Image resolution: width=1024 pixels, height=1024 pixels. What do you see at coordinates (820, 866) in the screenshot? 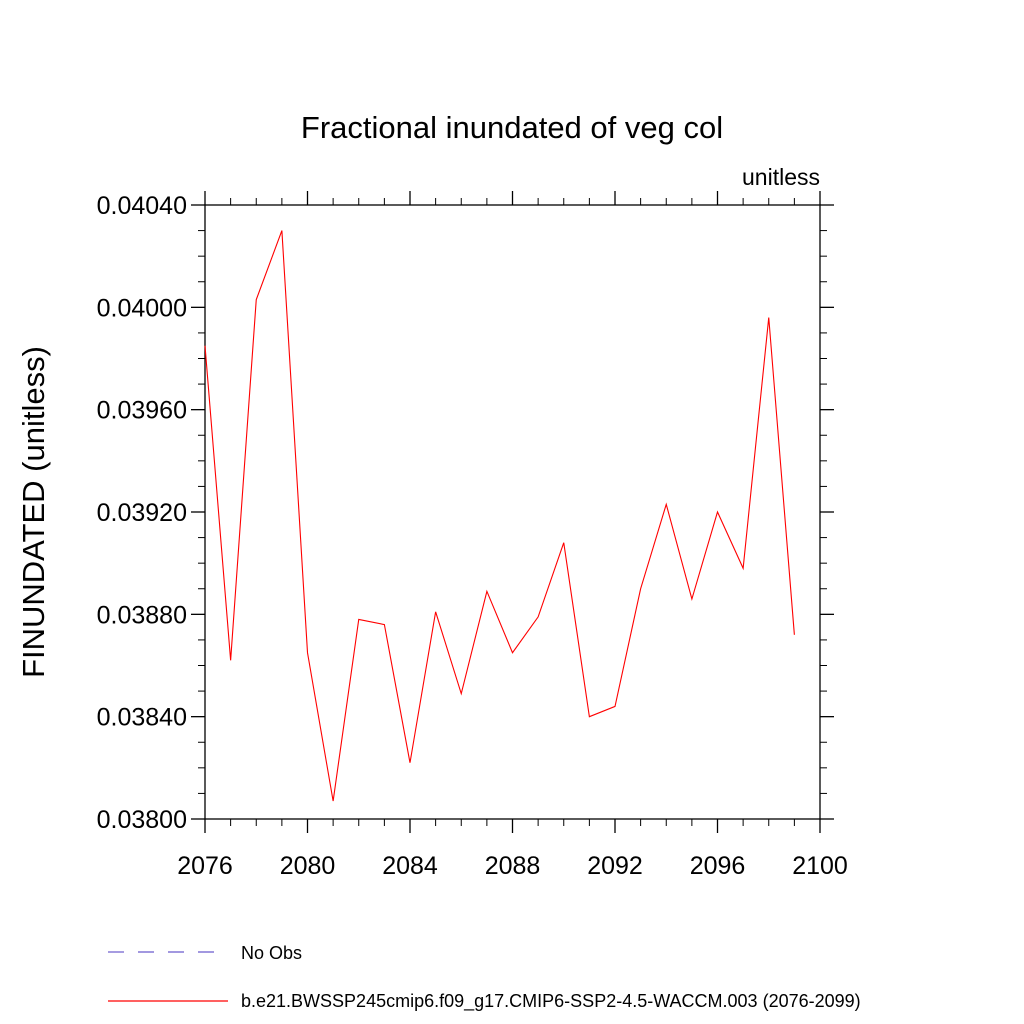
I see `x-tick-label: 2100` at bounding box center [820, 866].